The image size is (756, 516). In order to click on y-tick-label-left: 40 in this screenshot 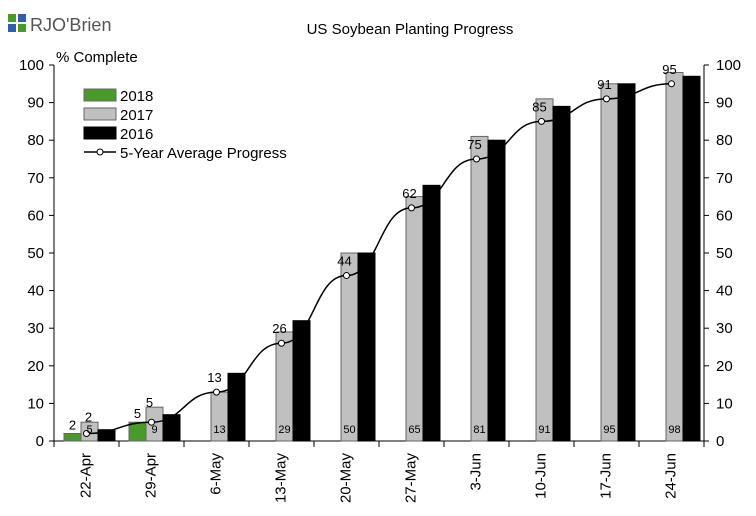, I will do `click(35, 291)`.